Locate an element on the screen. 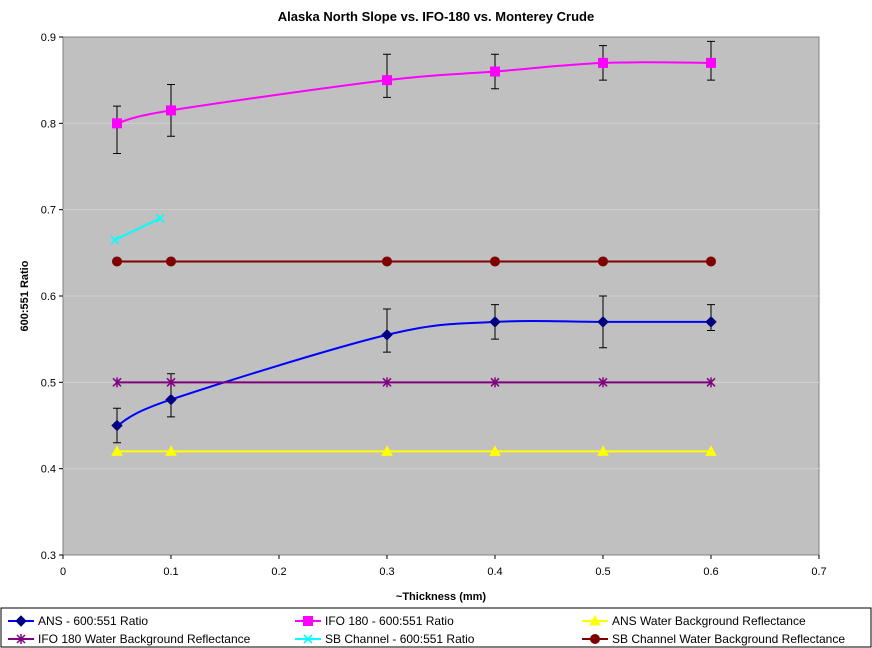 Image resolution: width=872 pixels, height=648 pixels. legend-label: SB Channel - 600:551 Ratio is located at coordinates (400, 639).